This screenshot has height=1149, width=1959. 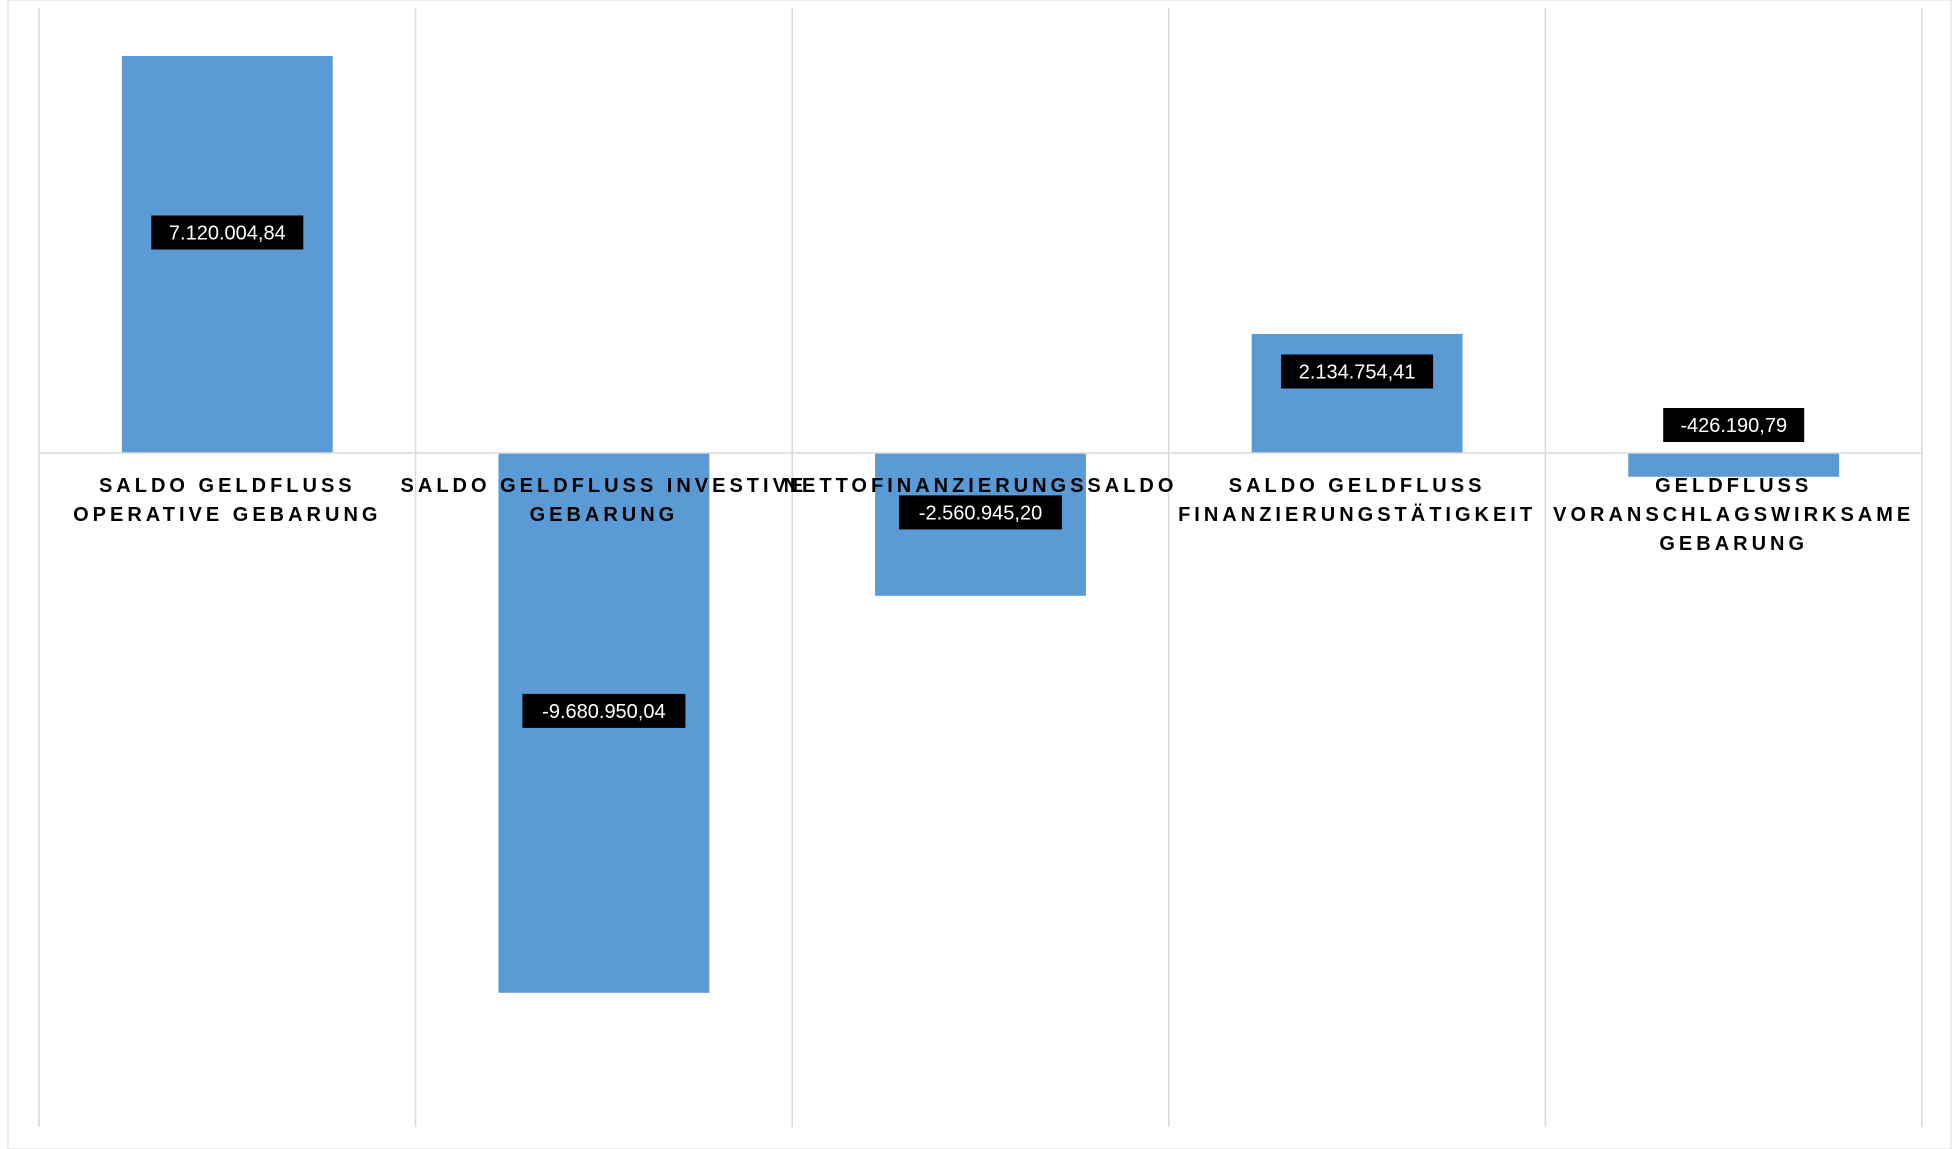 I want to click on data-label-1: 7.120.004,84, so click(x=227, y=232).